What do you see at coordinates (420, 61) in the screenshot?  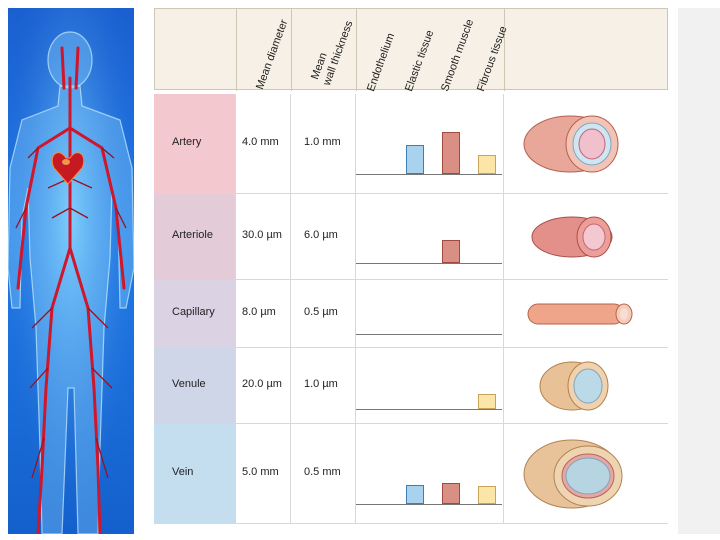 I see `header-elastic-tissue: Elastic tissue` at bounding box center [420, 61].